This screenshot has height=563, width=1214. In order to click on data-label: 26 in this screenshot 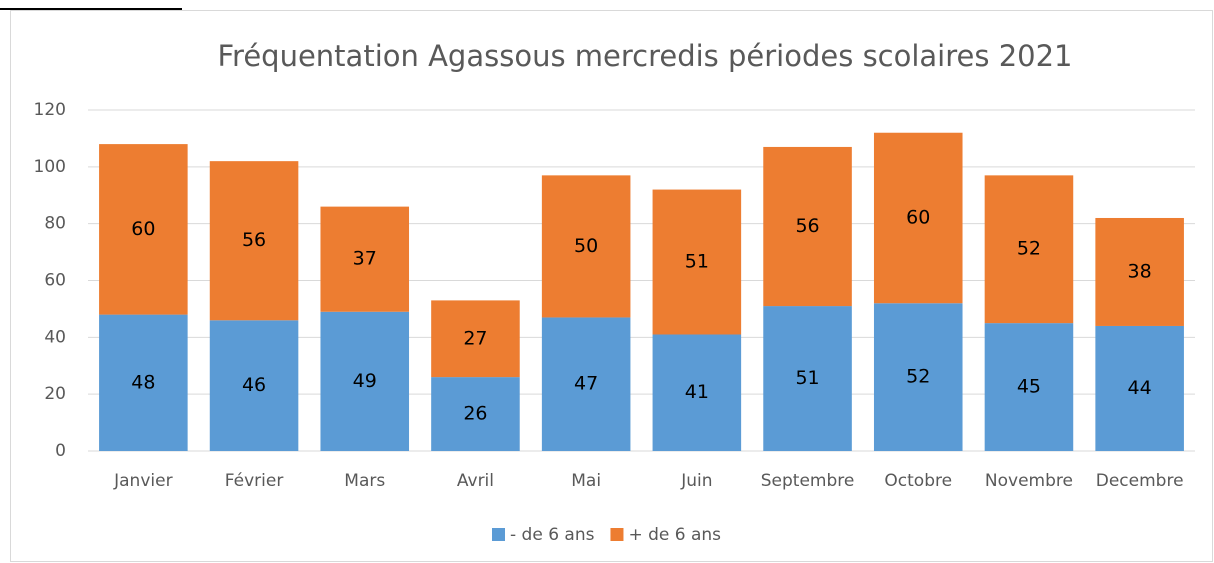, I will do `click(475, 414)`.